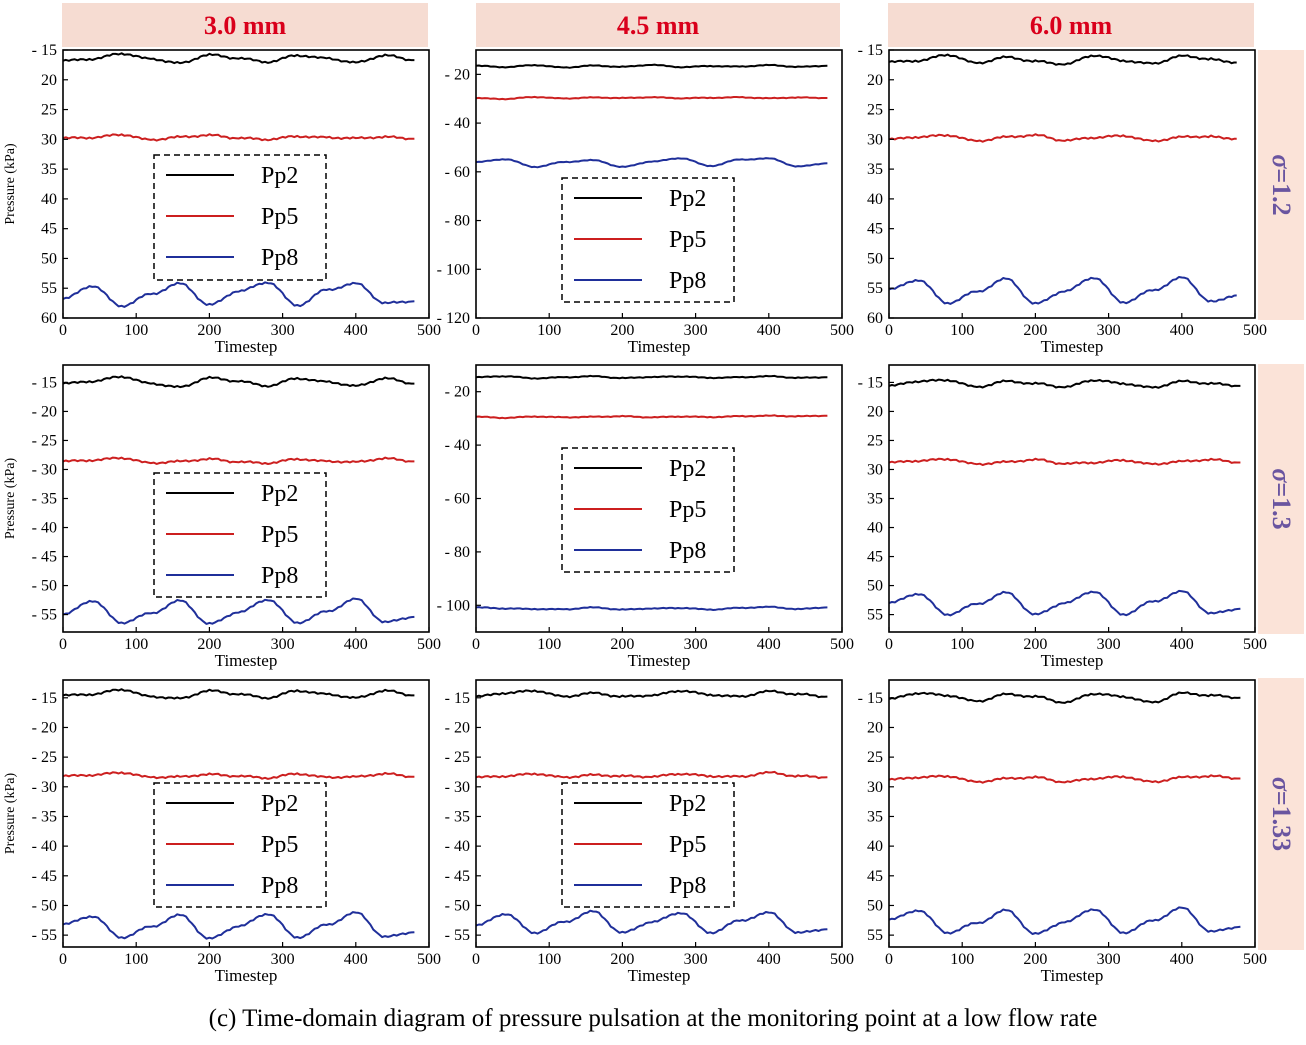 The width and height of the screenshot is (1306, 1045). I want to click on y-tick-label: - 55, so click(44, 615).